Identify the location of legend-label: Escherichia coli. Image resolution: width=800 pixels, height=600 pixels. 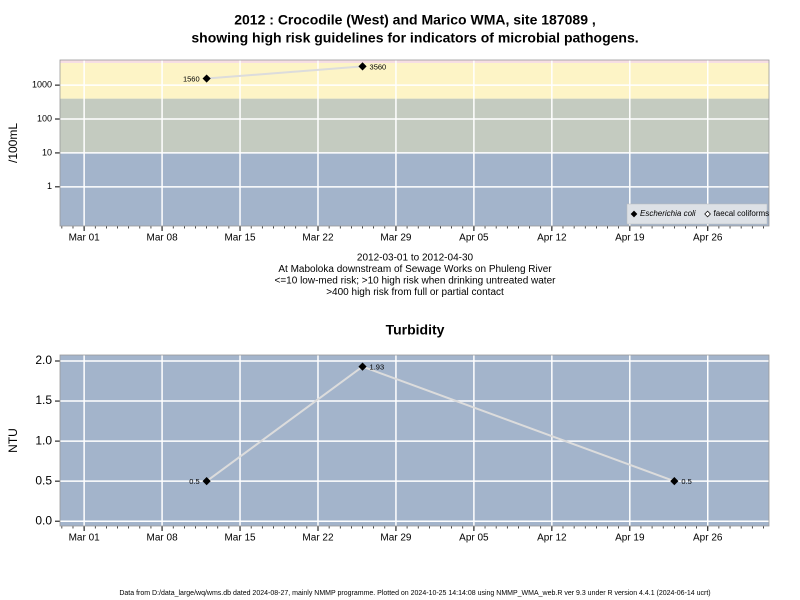
(668, 213).